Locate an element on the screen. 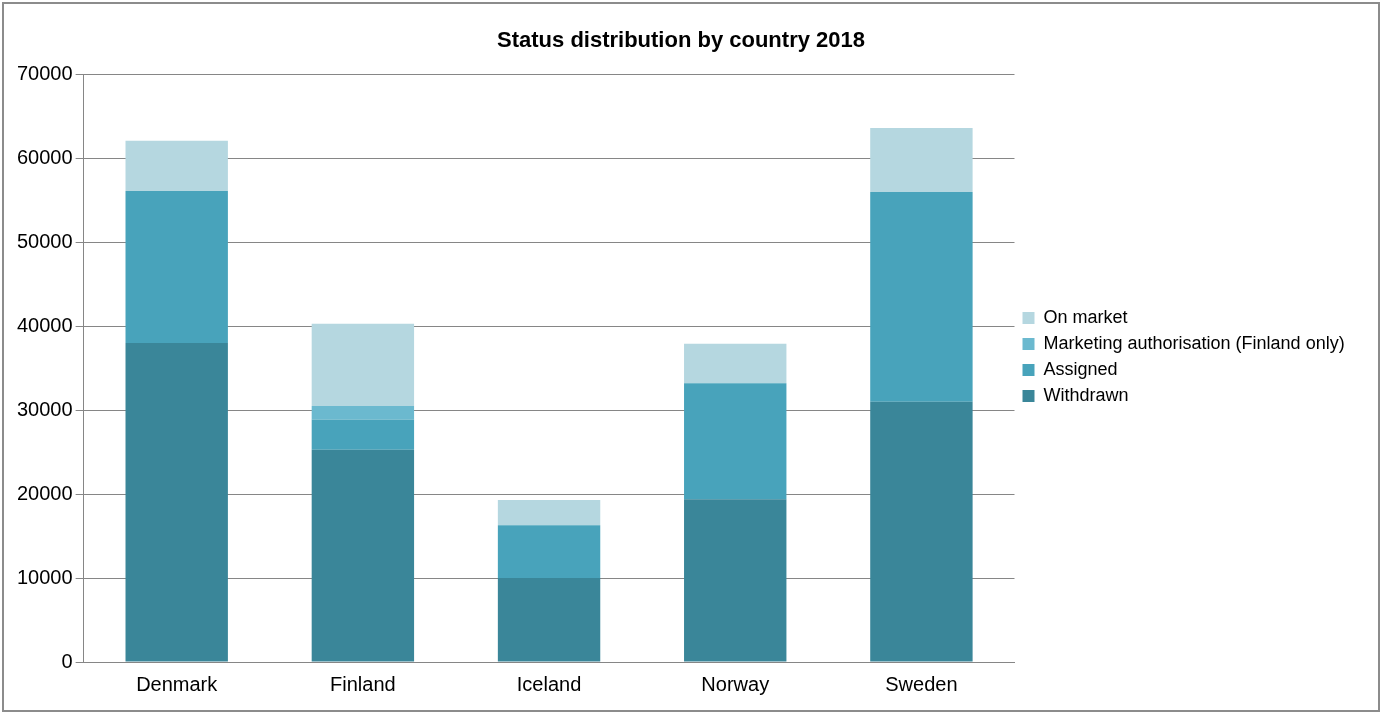  y-tick-label: 10000 is located at coordinates (44, 576).